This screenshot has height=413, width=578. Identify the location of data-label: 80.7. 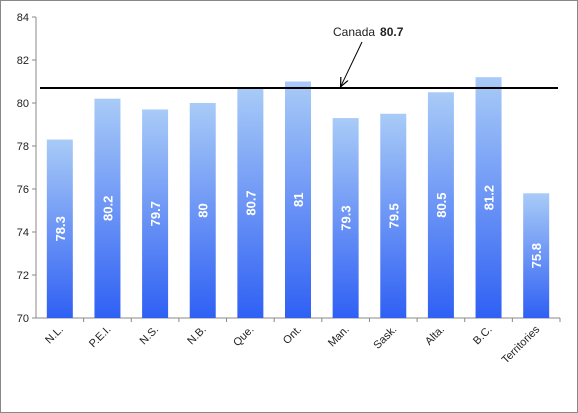
(250, 202).